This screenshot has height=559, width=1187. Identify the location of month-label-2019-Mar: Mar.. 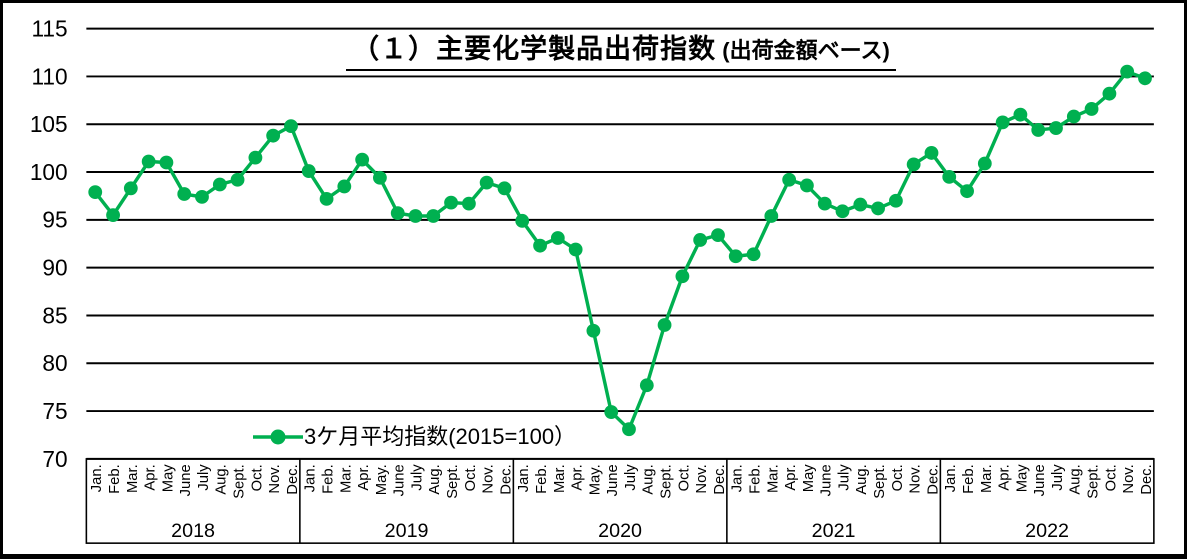
(346, 478).